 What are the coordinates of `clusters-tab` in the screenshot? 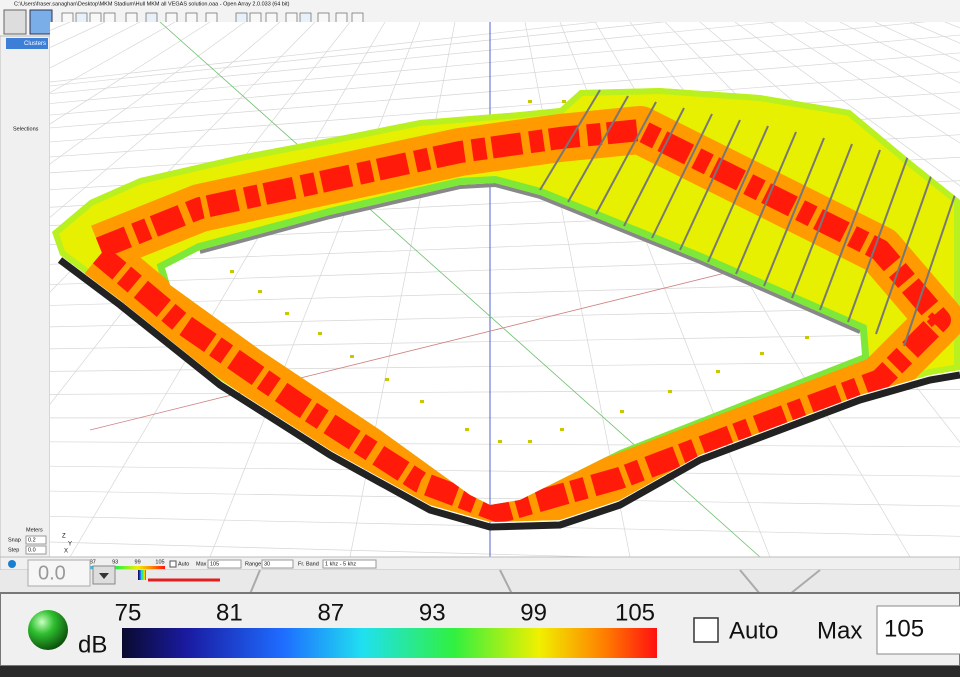 It's located at (27, 43).